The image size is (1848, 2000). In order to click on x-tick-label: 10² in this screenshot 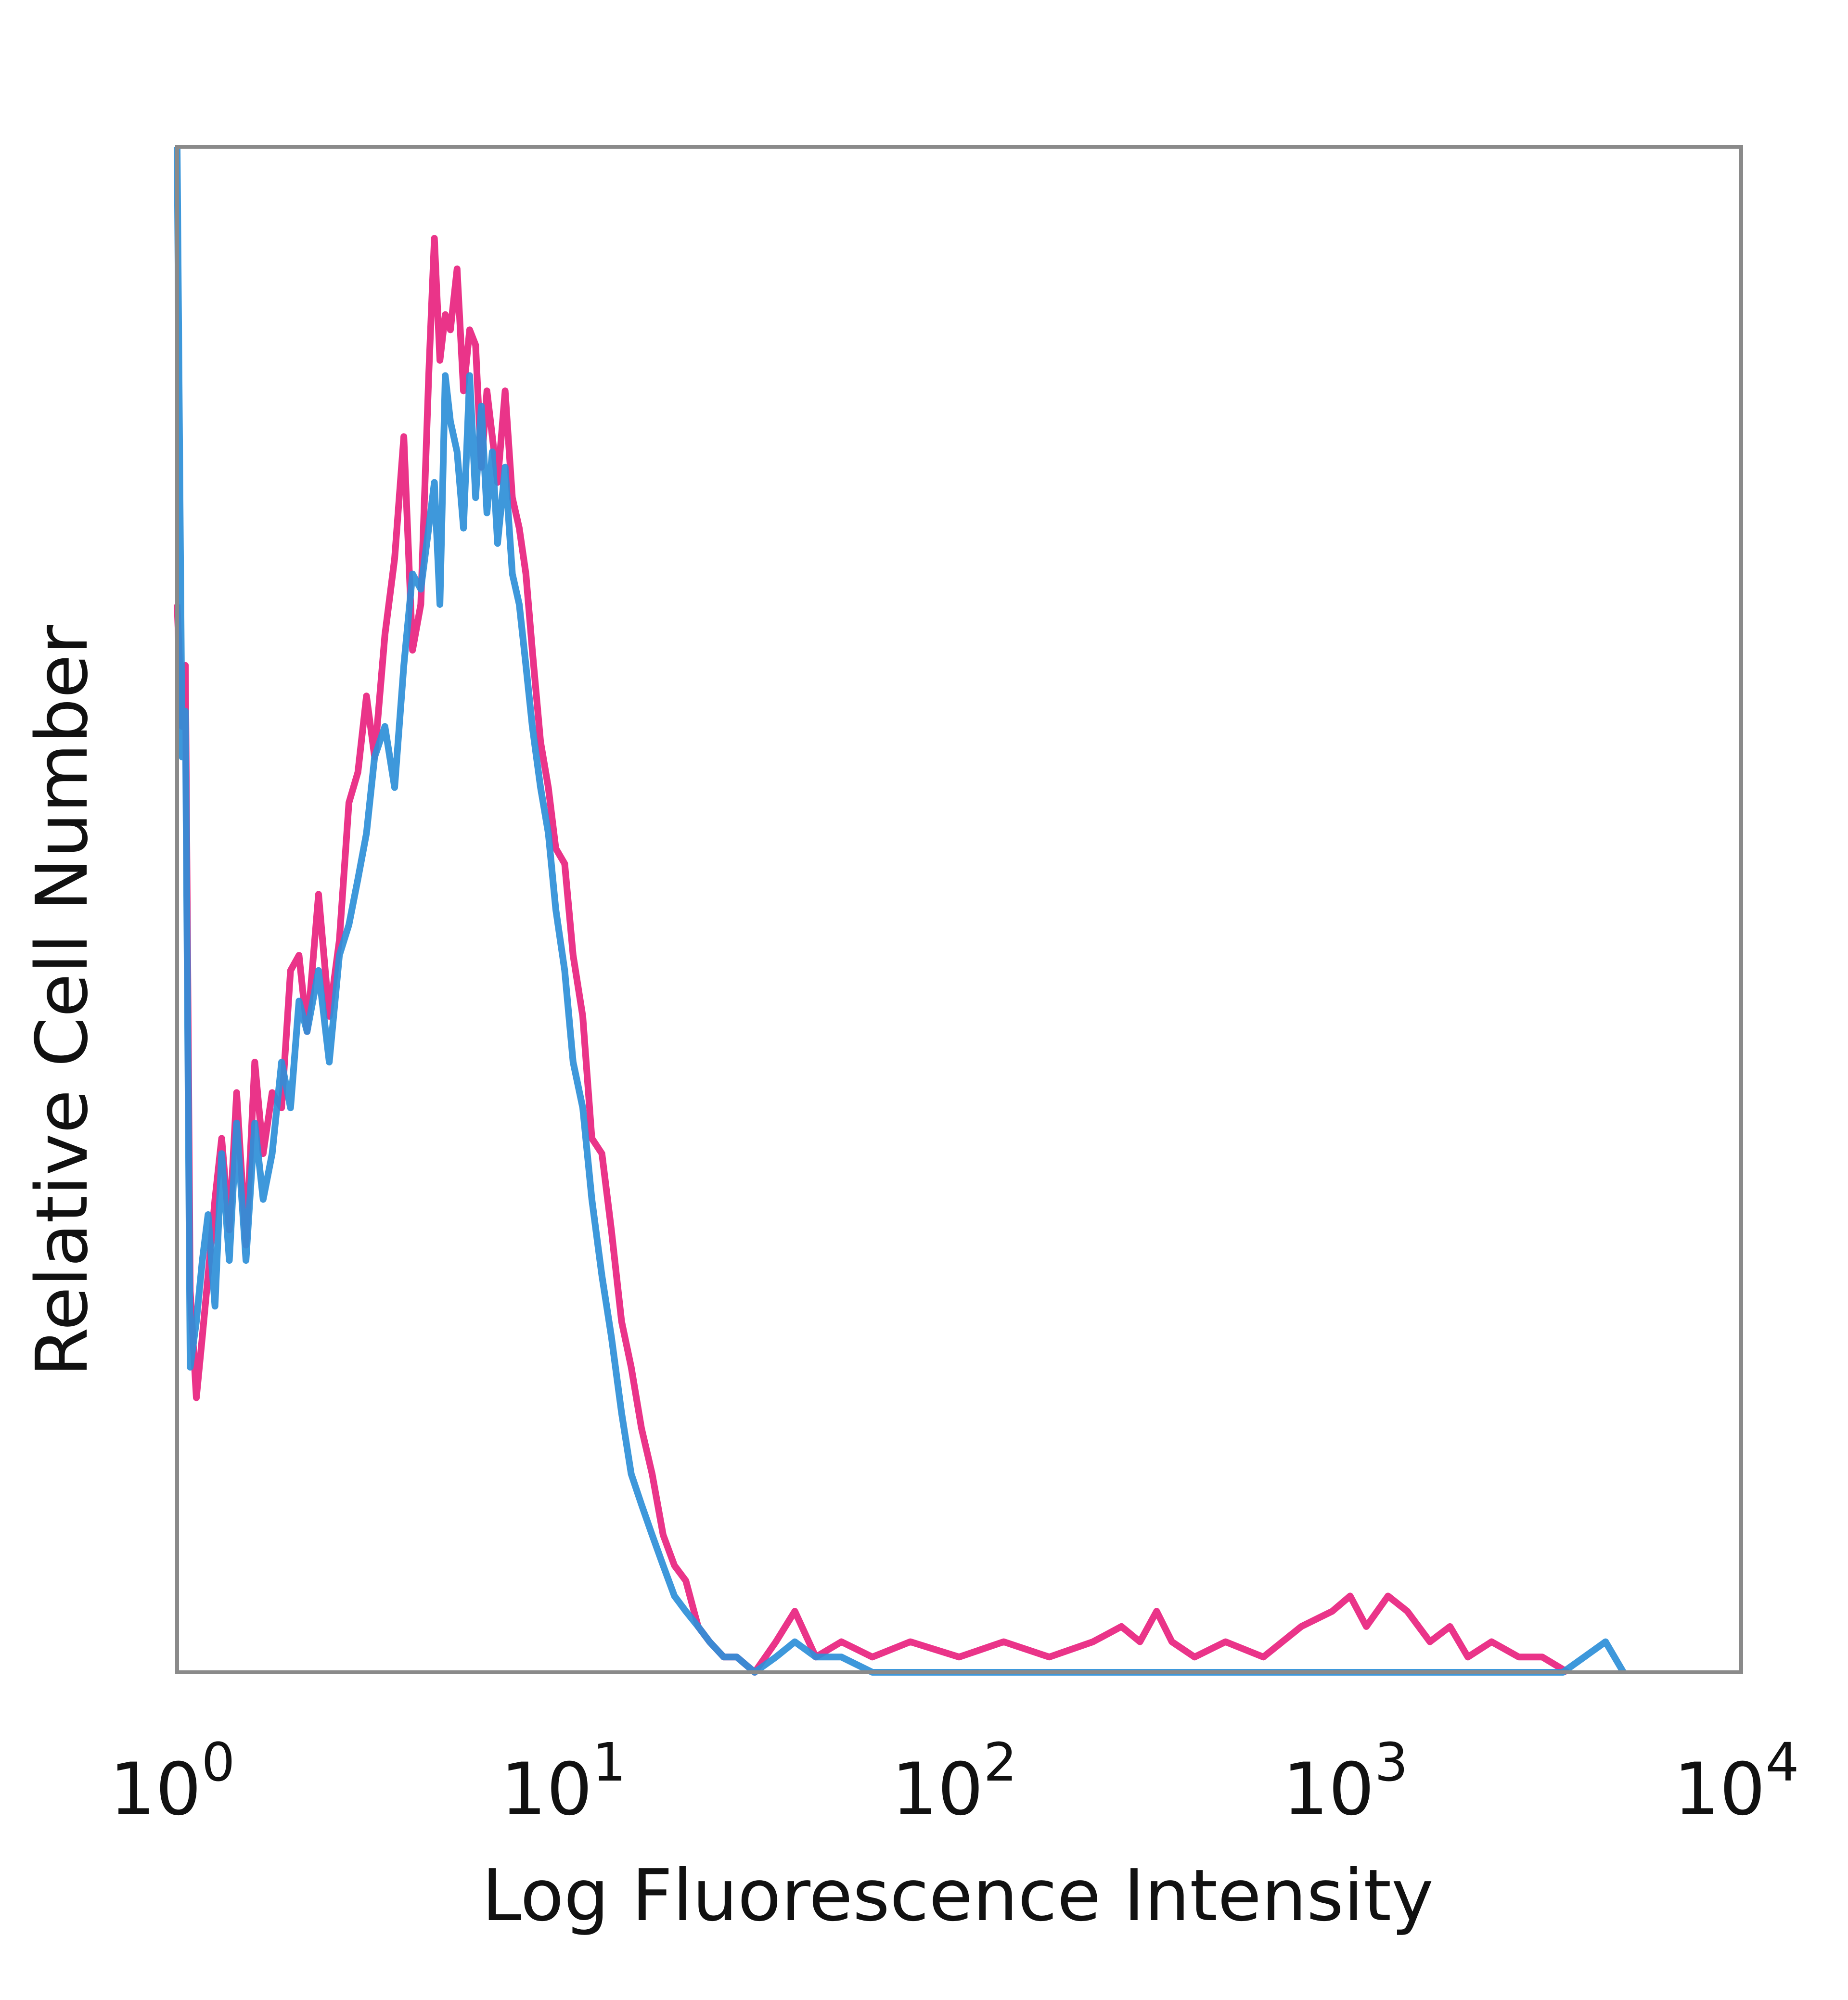, I will do `click(954, 1781)`.